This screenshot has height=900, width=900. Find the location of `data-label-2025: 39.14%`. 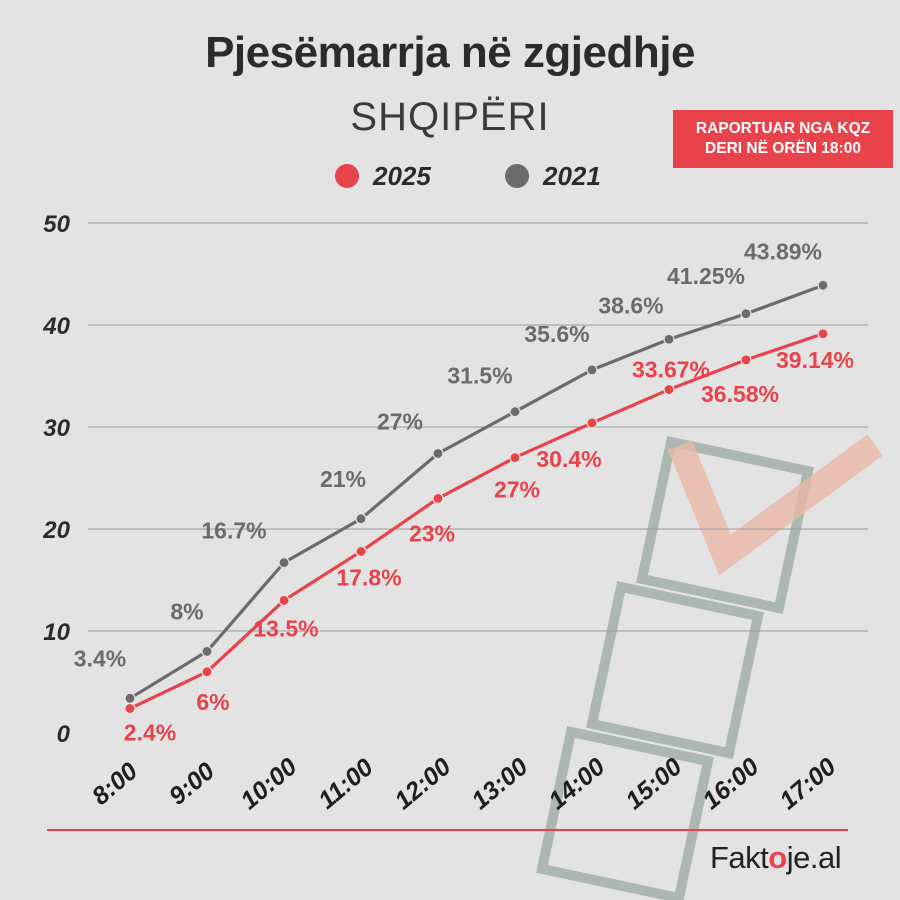

data-label-2025: 39.14% is located at coordinates (815, 360).